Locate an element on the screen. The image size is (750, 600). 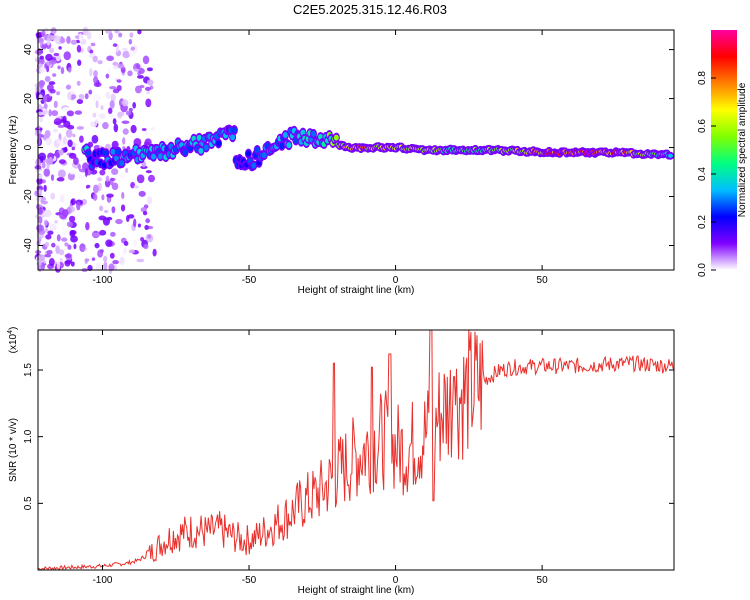
y-tick-label: 20 is located at coordinates (28, 99).